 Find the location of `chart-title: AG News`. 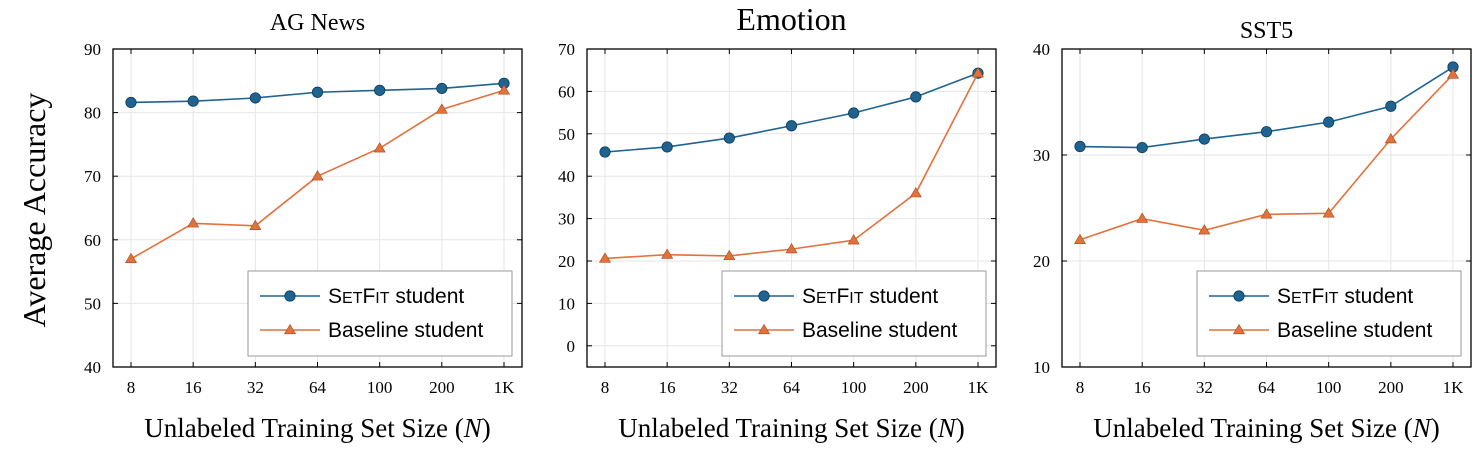

chart-title: AG News is located at coordinates (317, 23).